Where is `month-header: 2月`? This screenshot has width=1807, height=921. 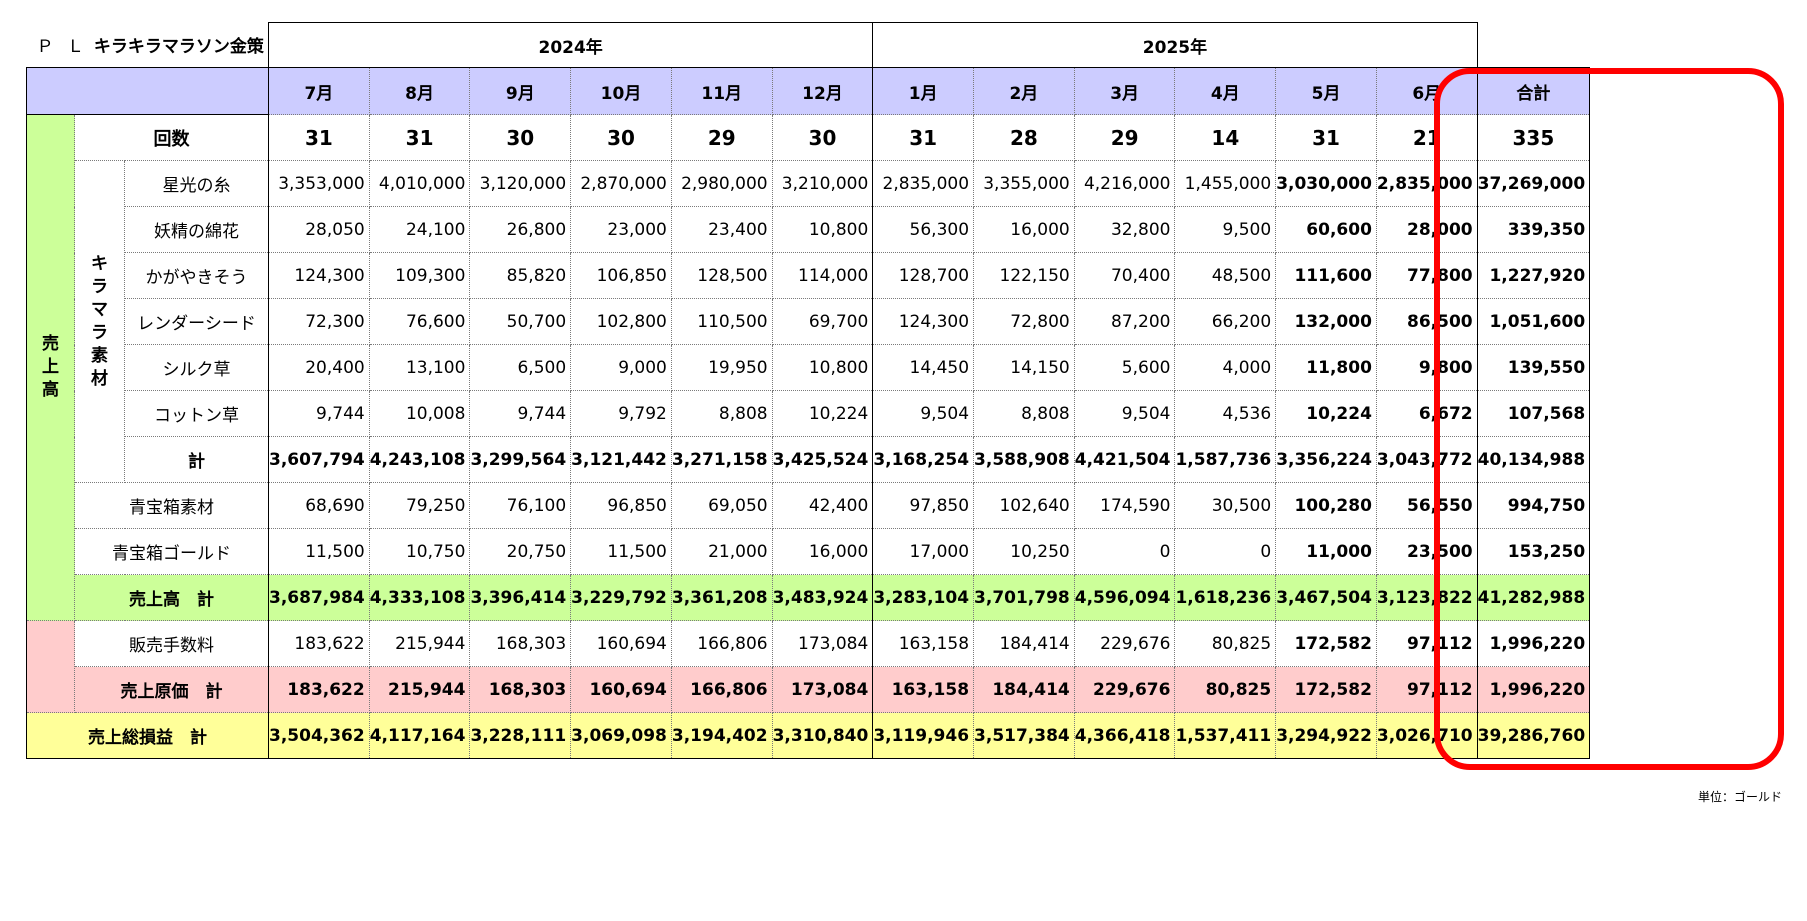 month-header: 2月 is located at coordinates (1024, 91).